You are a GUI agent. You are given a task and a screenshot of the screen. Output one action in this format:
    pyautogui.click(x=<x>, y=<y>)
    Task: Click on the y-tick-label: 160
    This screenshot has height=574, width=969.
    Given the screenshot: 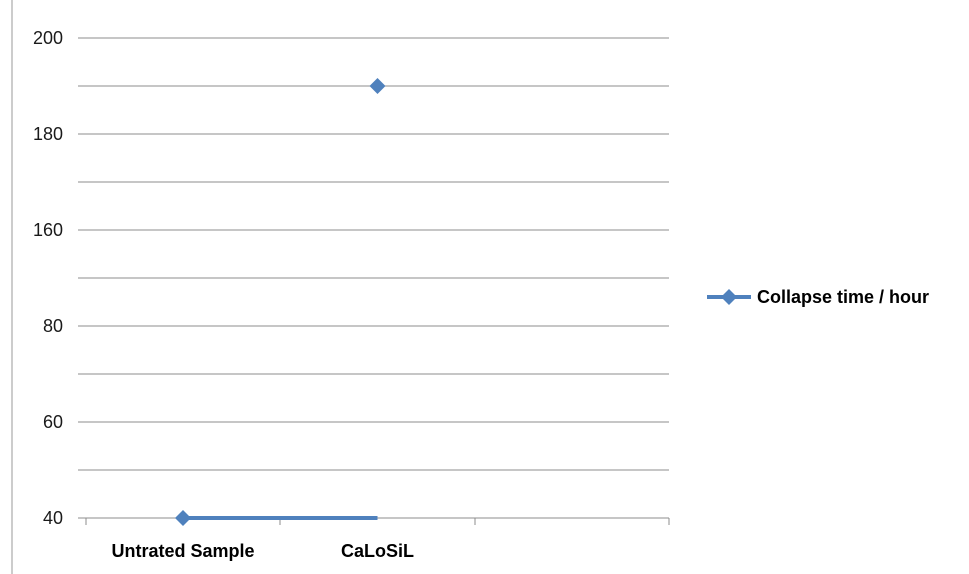 What is the action you would take?
    pyautogui.click(x=48, y=230)
    